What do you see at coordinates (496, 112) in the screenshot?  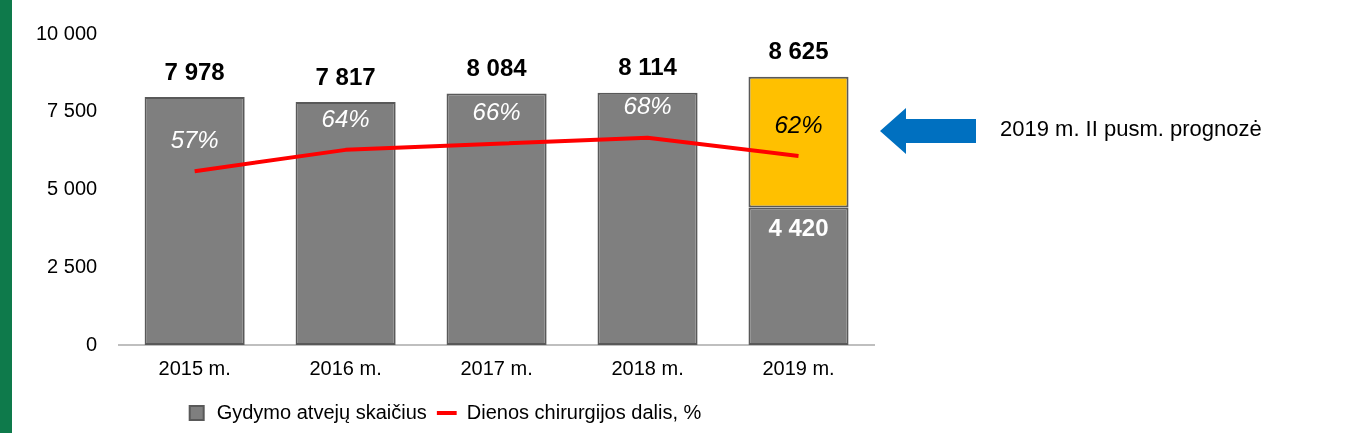 I see `data-label: 66%` at bounding box center [496, 112].